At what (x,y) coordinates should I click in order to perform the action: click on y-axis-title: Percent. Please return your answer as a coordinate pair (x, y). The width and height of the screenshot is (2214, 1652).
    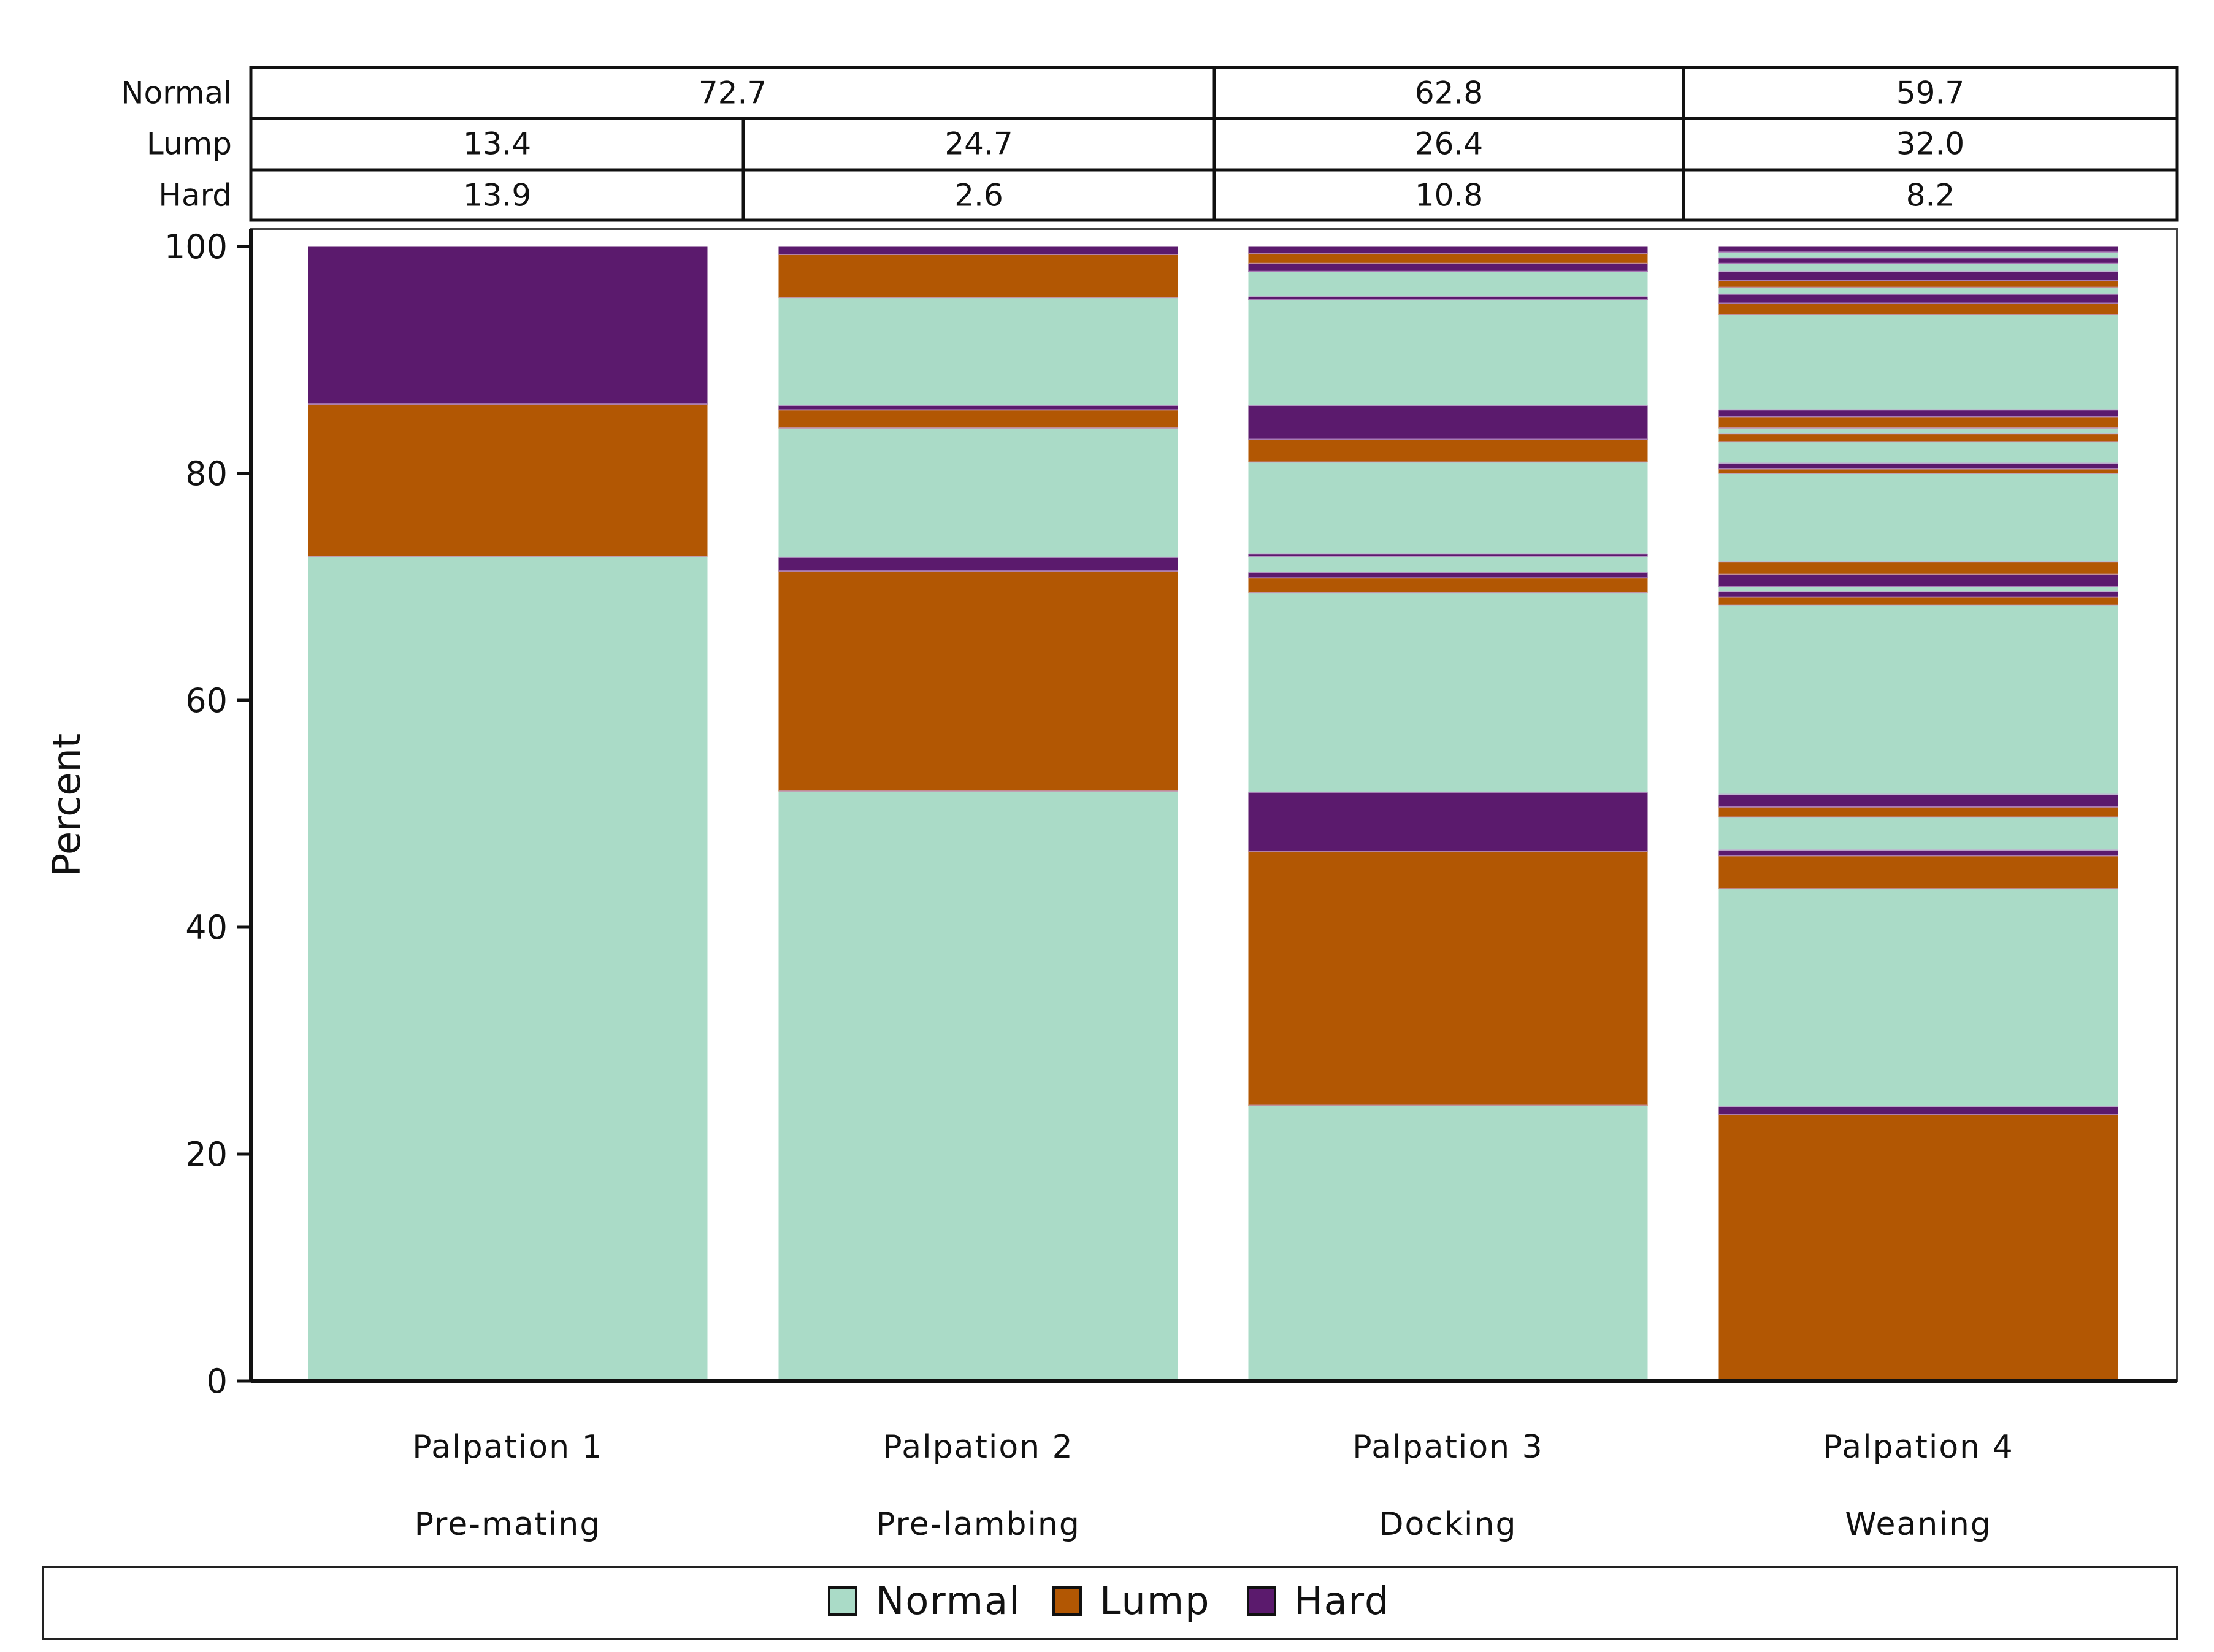
    Looking at the image, I should click on (66, 804).